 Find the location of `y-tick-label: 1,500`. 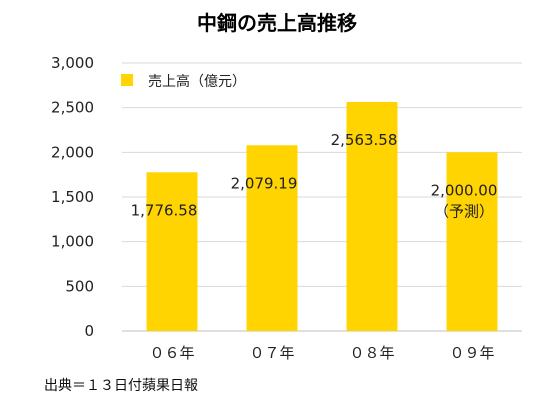

y-tick-label: 1,500 is located at coordinates (72, 197).